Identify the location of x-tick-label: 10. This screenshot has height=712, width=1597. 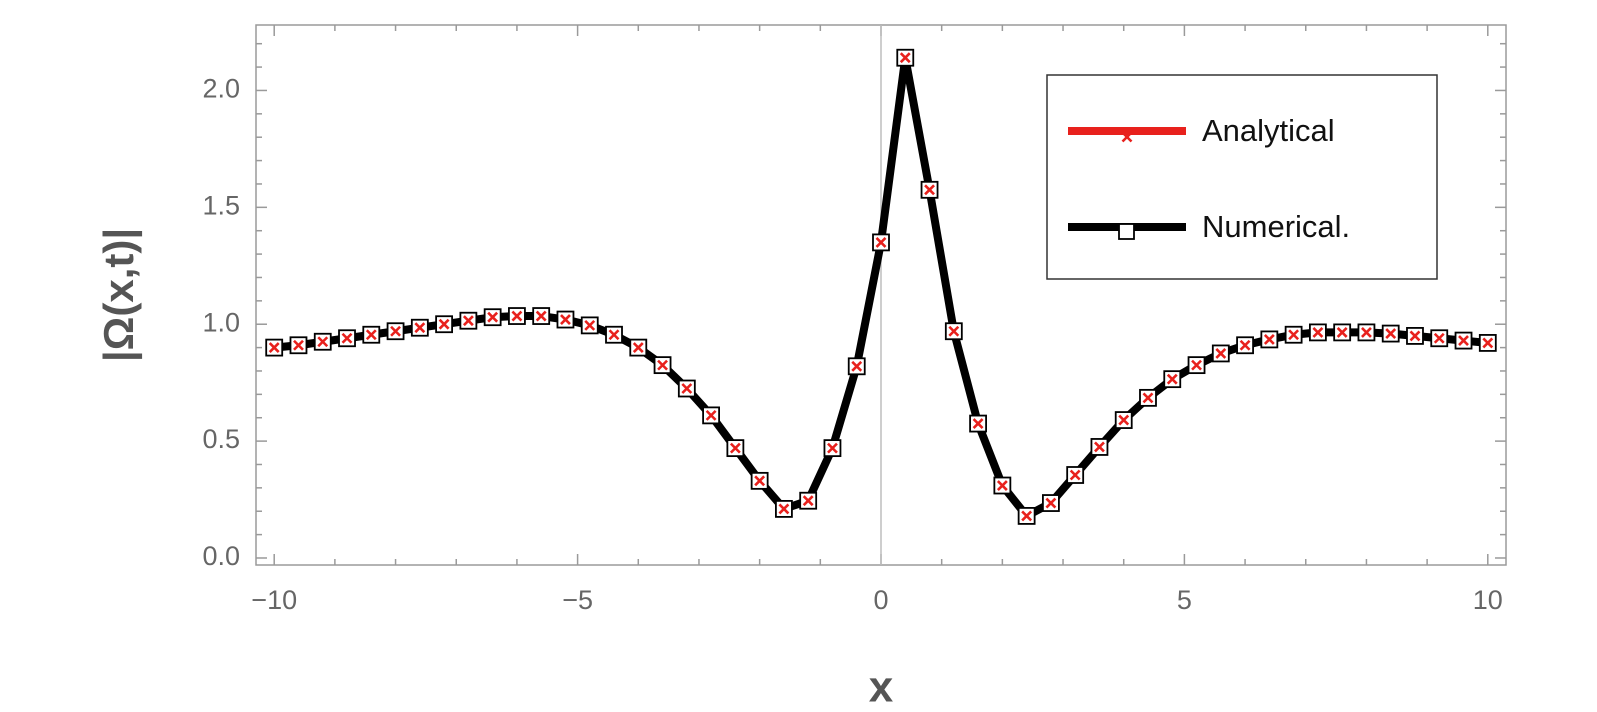
(1488, 600).